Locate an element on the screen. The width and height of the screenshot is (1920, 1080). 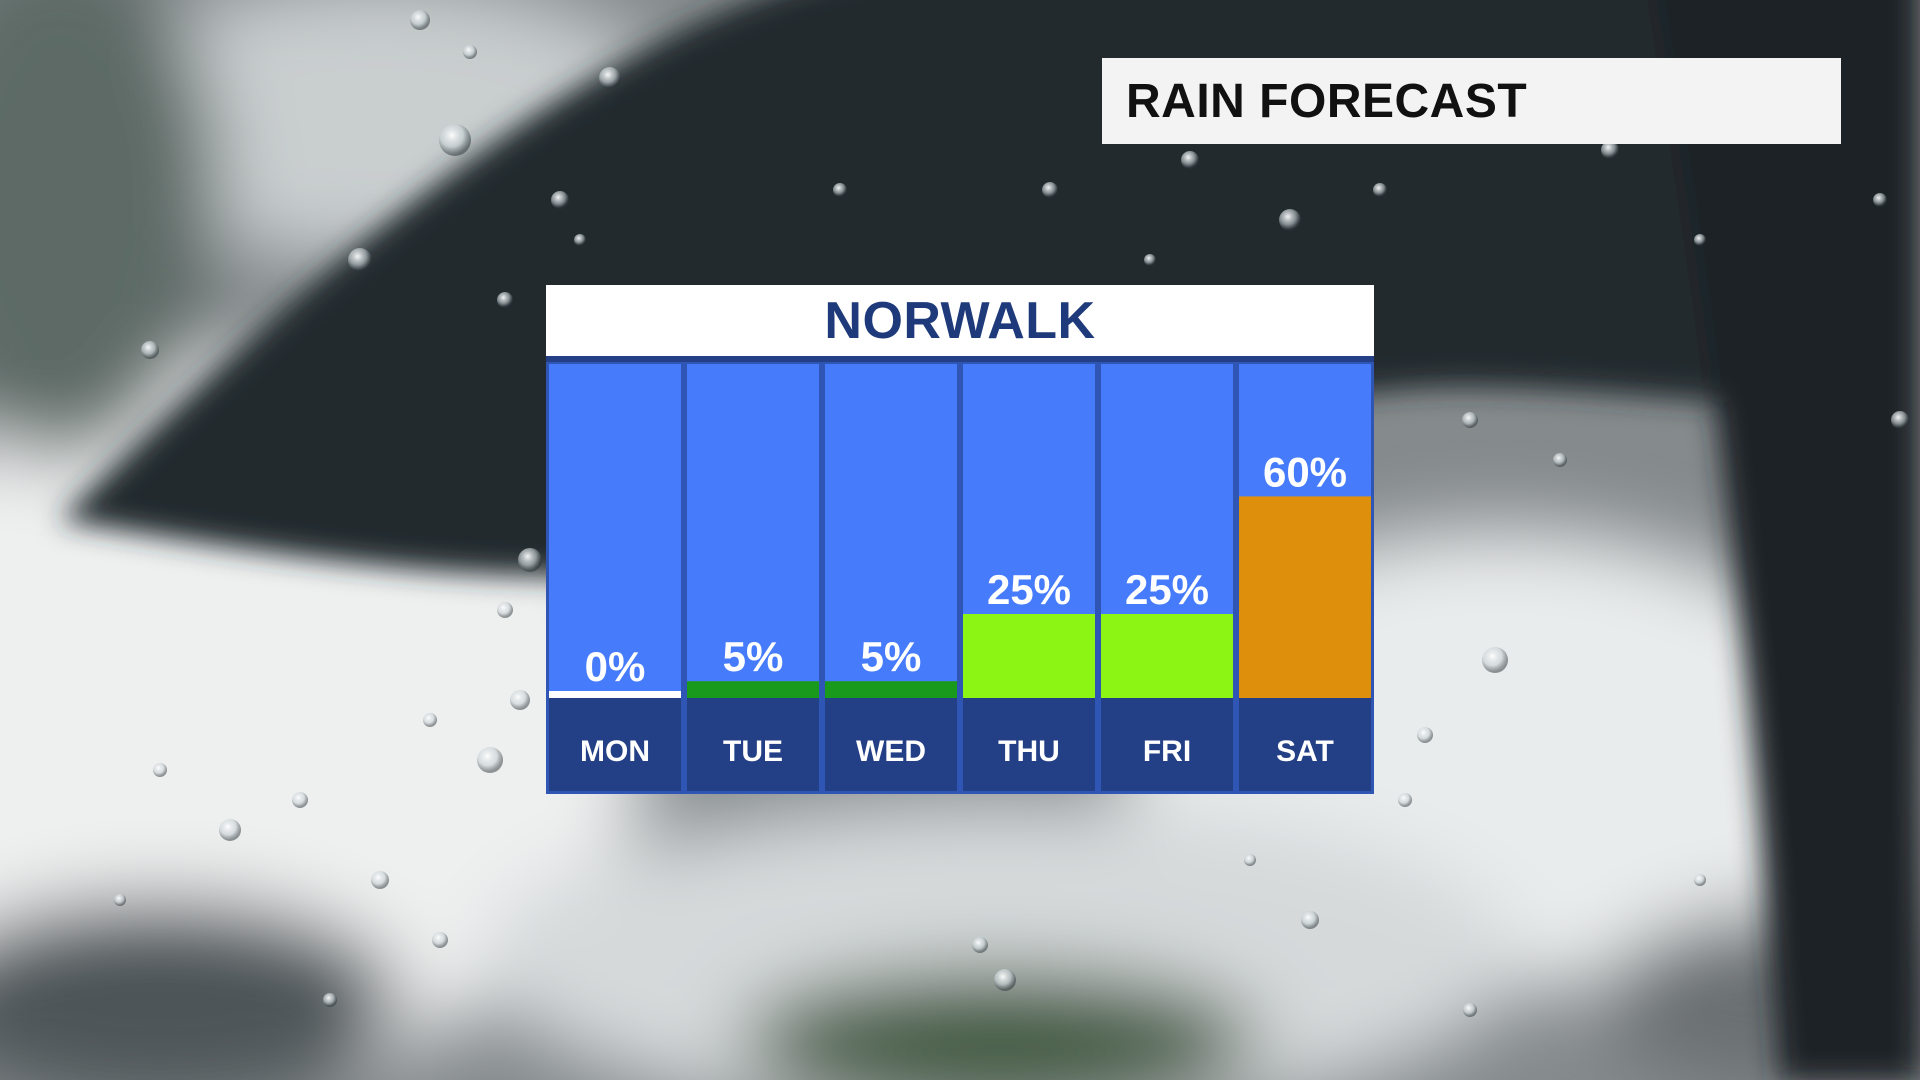
forecast-header: RAIN FORECAST is located at coordinates (1471, 101).